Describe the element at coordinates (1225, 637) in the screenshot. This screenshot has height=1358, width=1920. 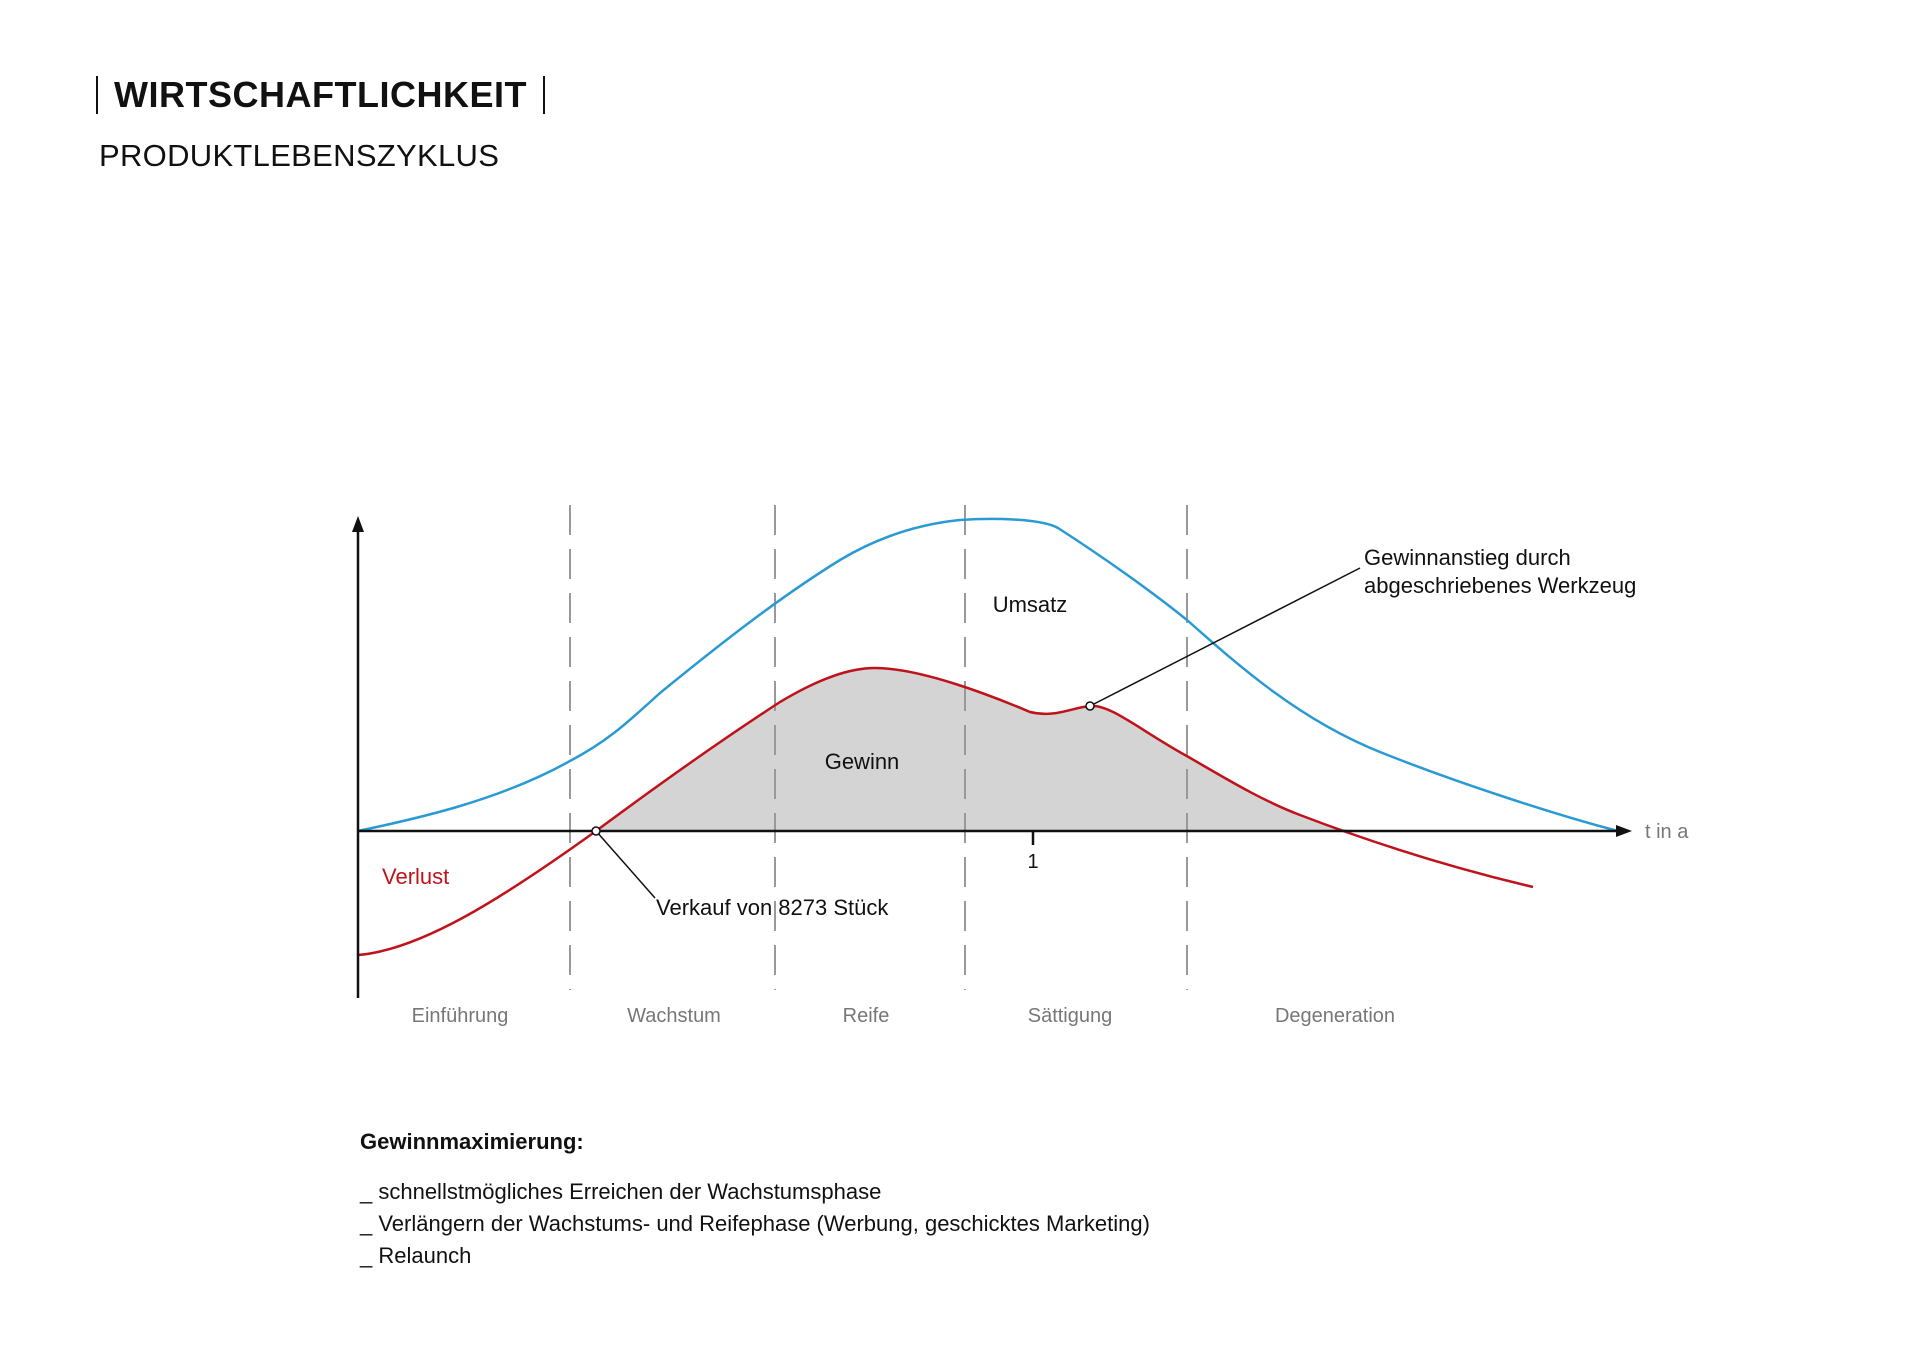
I see `profit-rise-leader` at that location.